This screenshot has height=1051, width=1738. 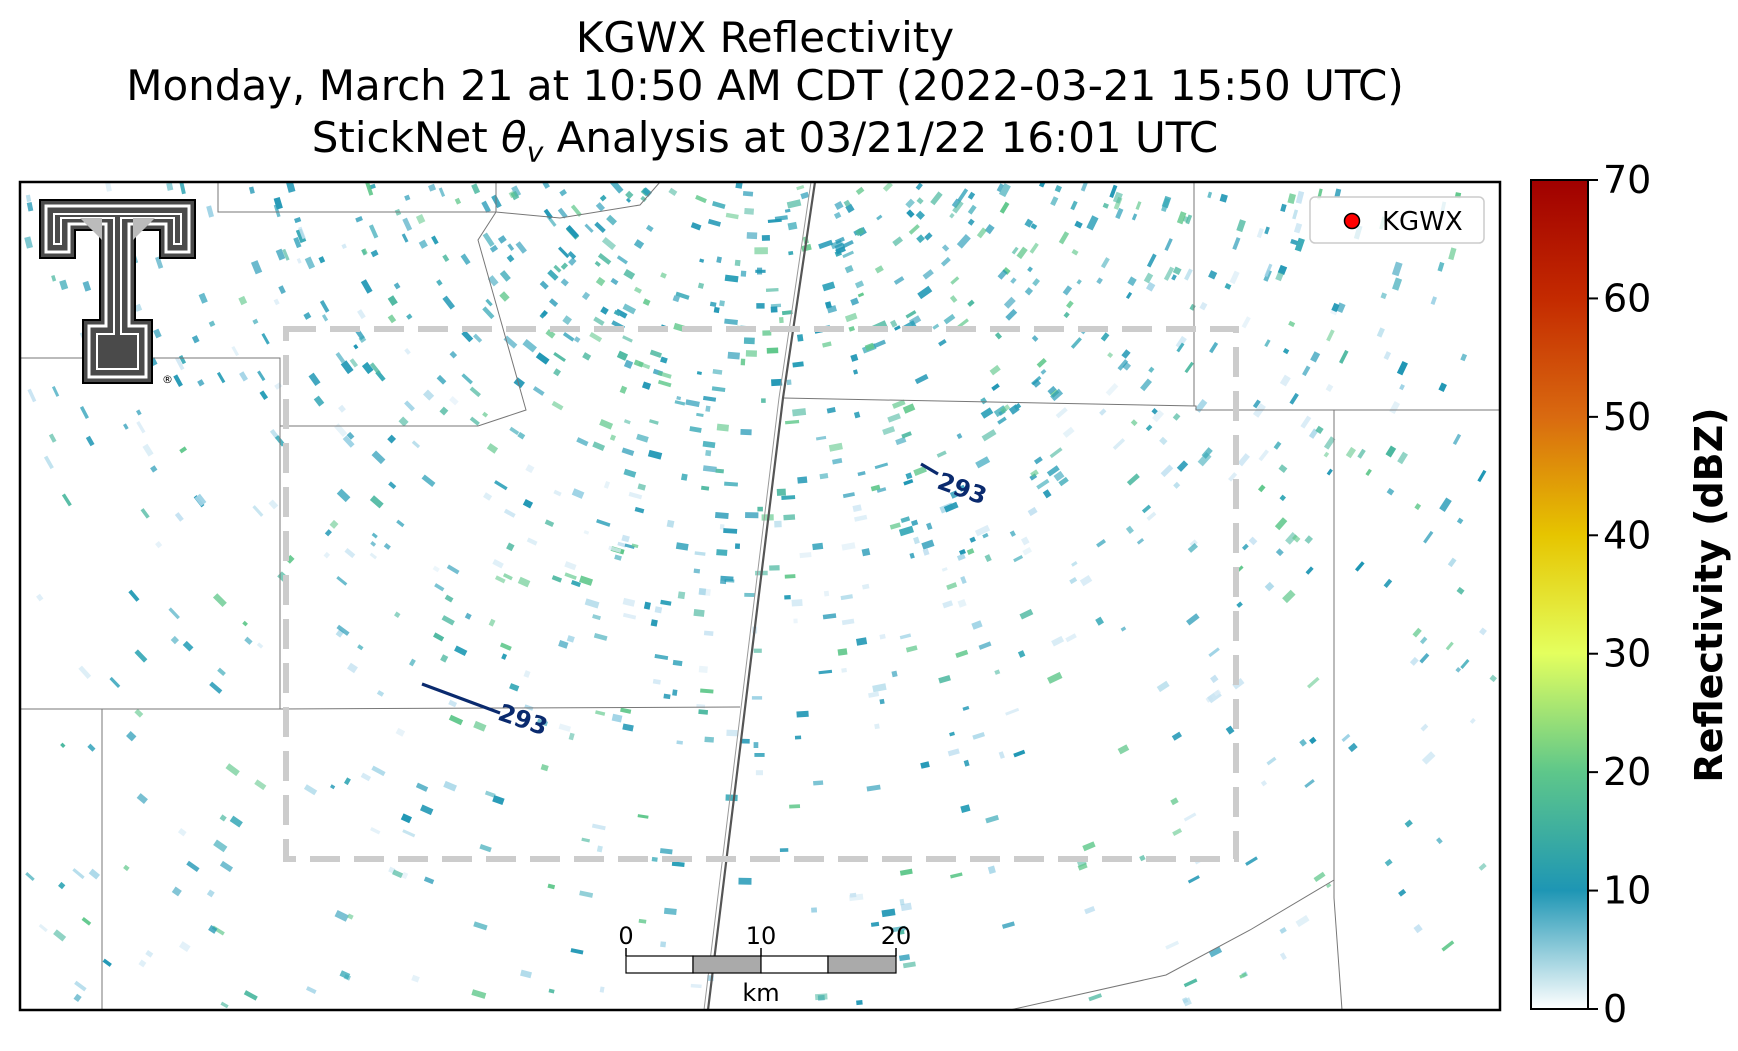 I want to click on colorbar-tick-label: 10, so click(x=1627, y=891).